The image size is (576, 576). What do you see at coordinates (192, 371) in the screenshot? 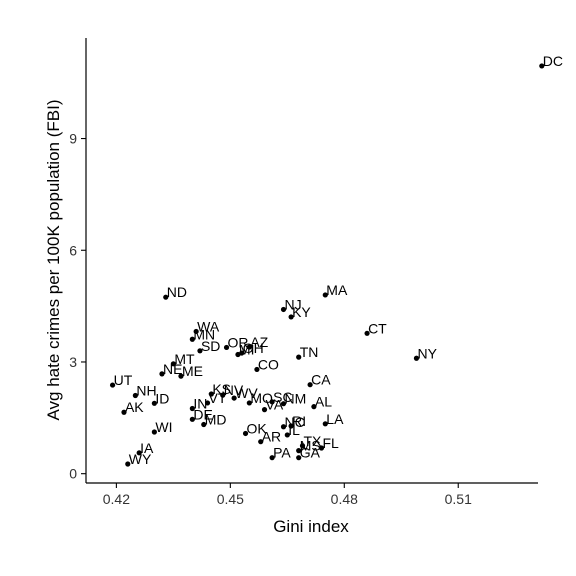
I see `point-label: ME` at bounding box center [192, 371].